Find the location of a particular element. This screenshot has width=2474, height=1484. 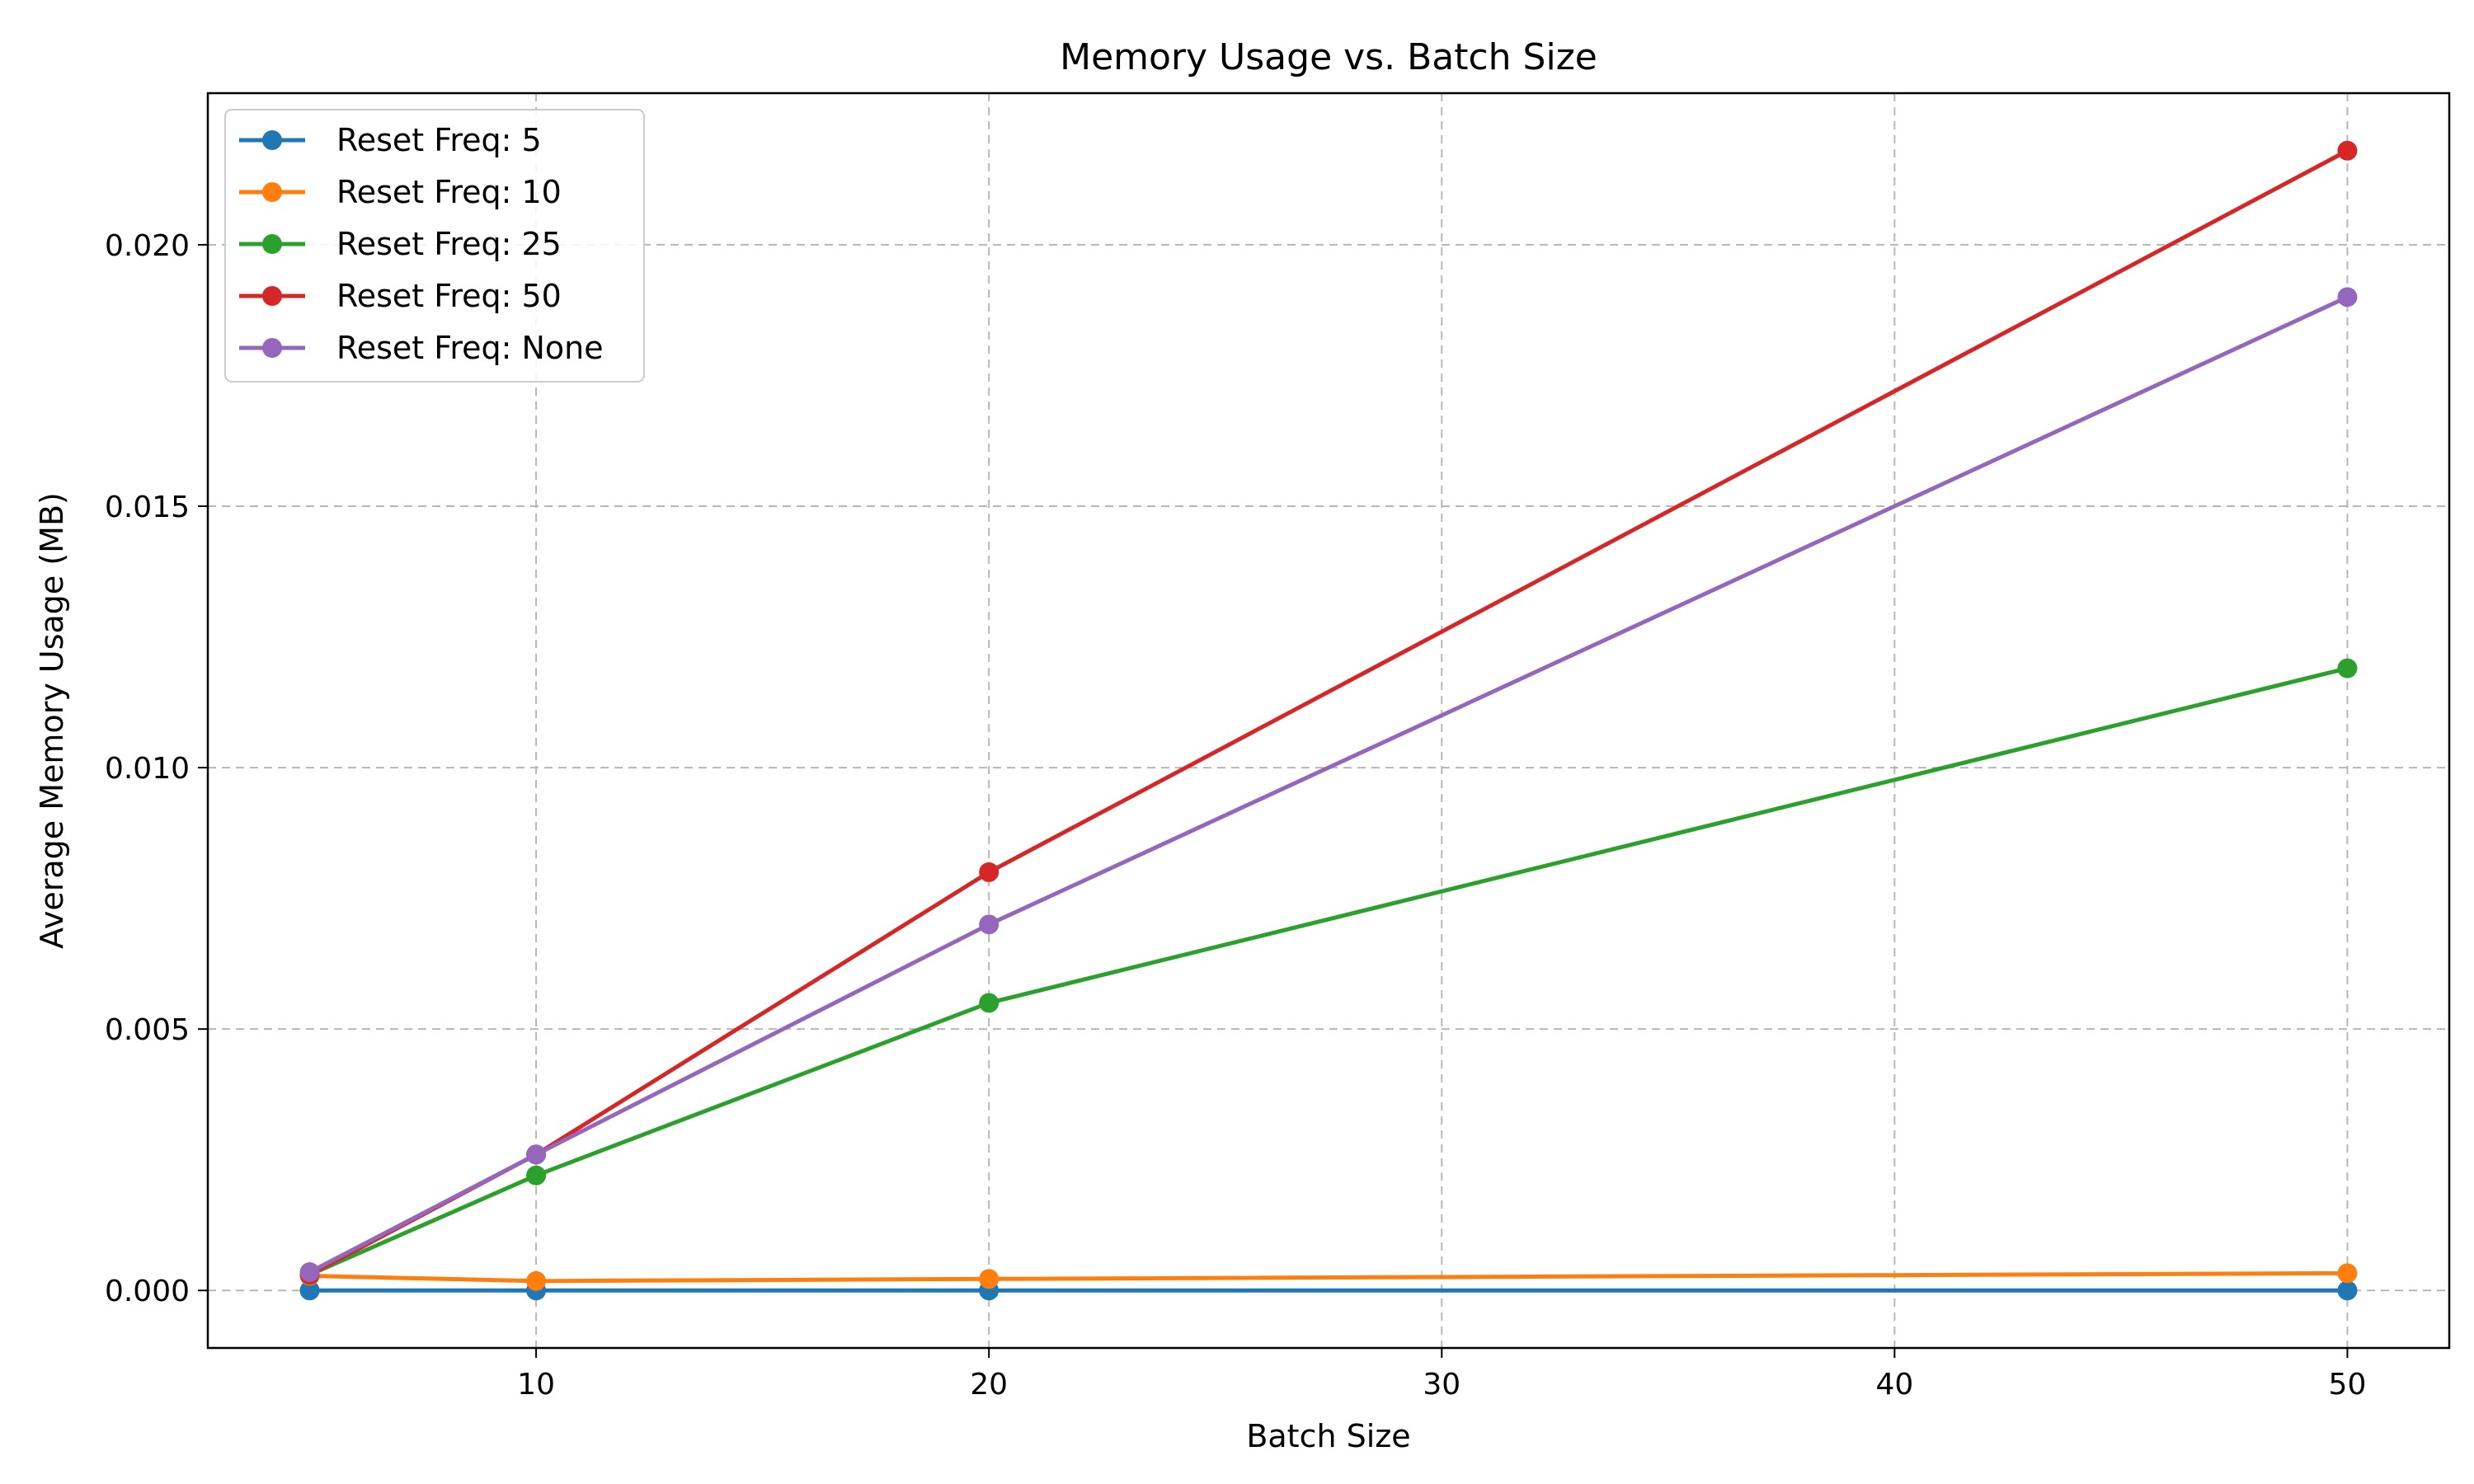

legend-box is located at coordinates (434, 246).